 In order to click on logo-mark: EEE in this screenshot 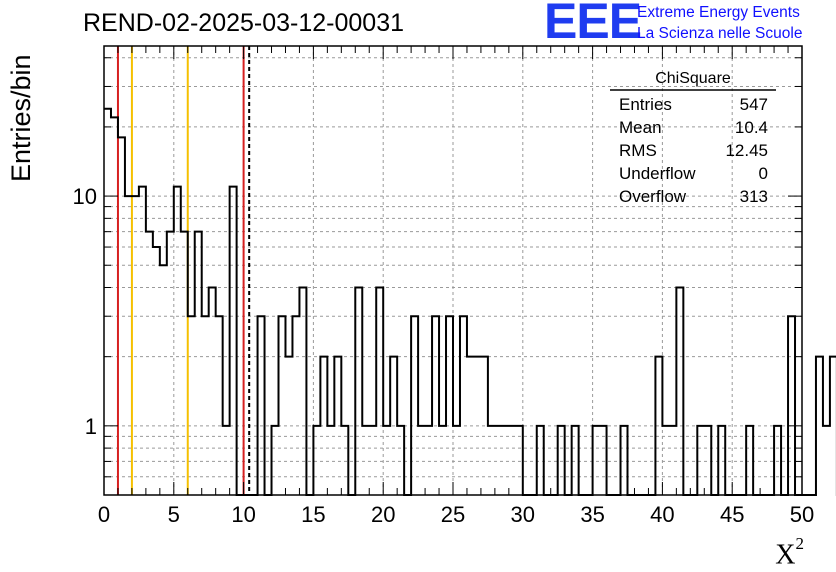, I will do `click(593, 24)`.